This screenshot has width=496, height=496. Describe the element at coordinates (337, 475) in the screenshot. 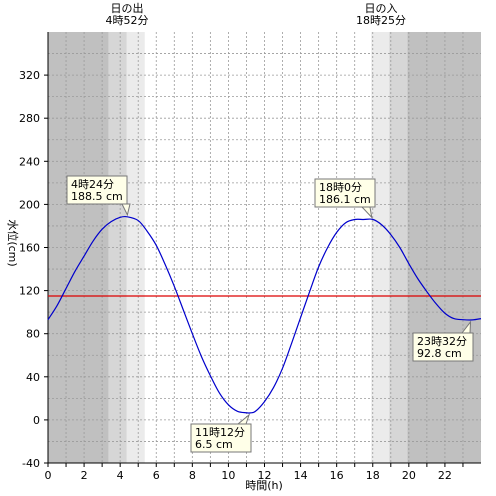

I see `x-tick-label: 16` at that location.